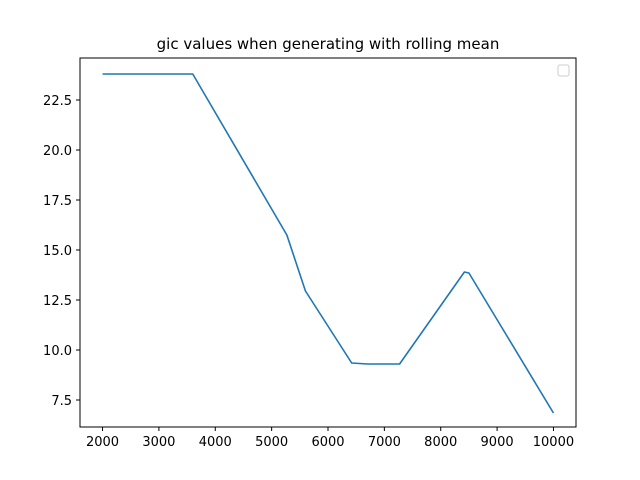 The image size is (640, 480). I want to click on y-tick-label-4: 17.5, so click(57, 201).